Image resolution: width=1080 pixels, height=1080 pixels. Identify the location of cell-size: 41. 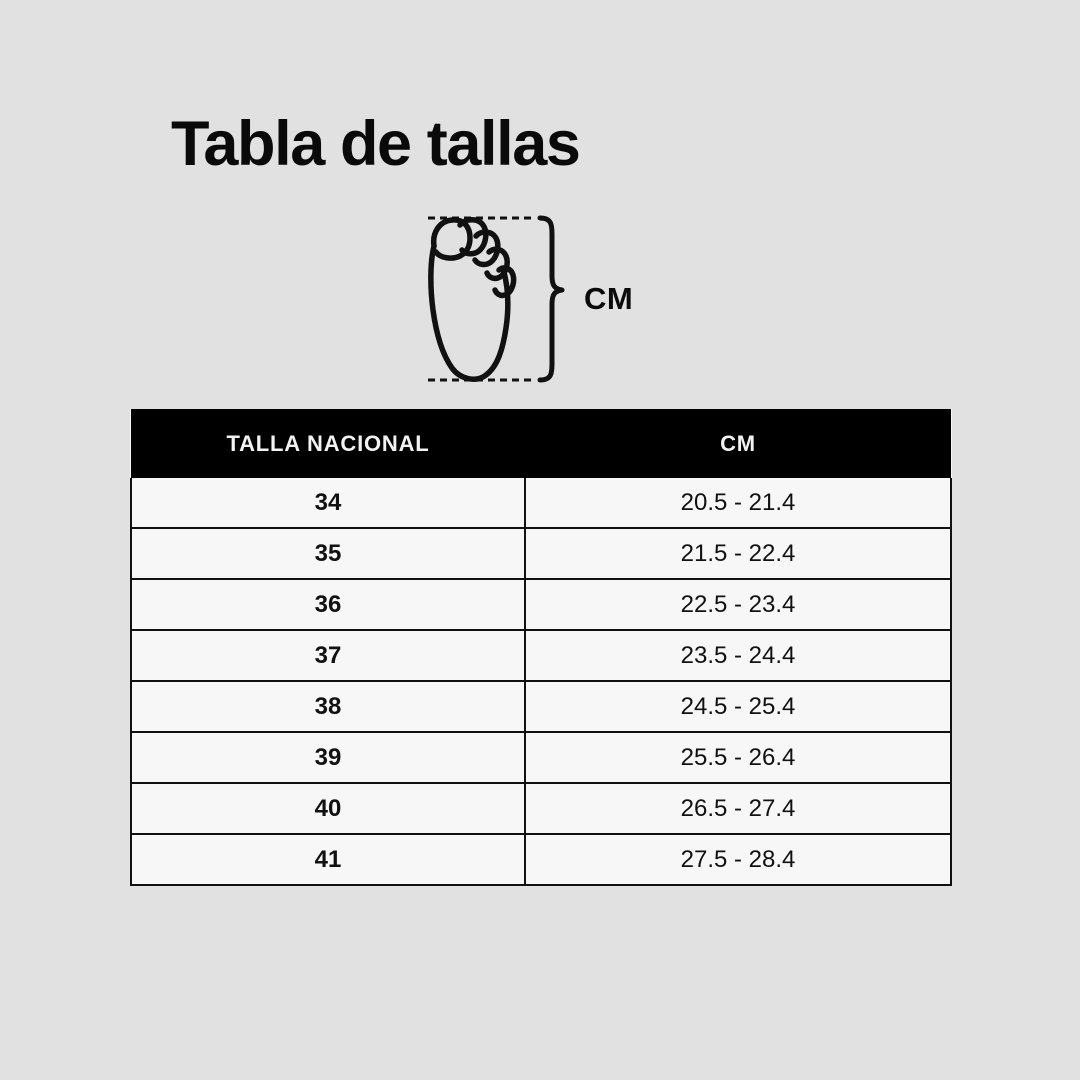
(328, 860).